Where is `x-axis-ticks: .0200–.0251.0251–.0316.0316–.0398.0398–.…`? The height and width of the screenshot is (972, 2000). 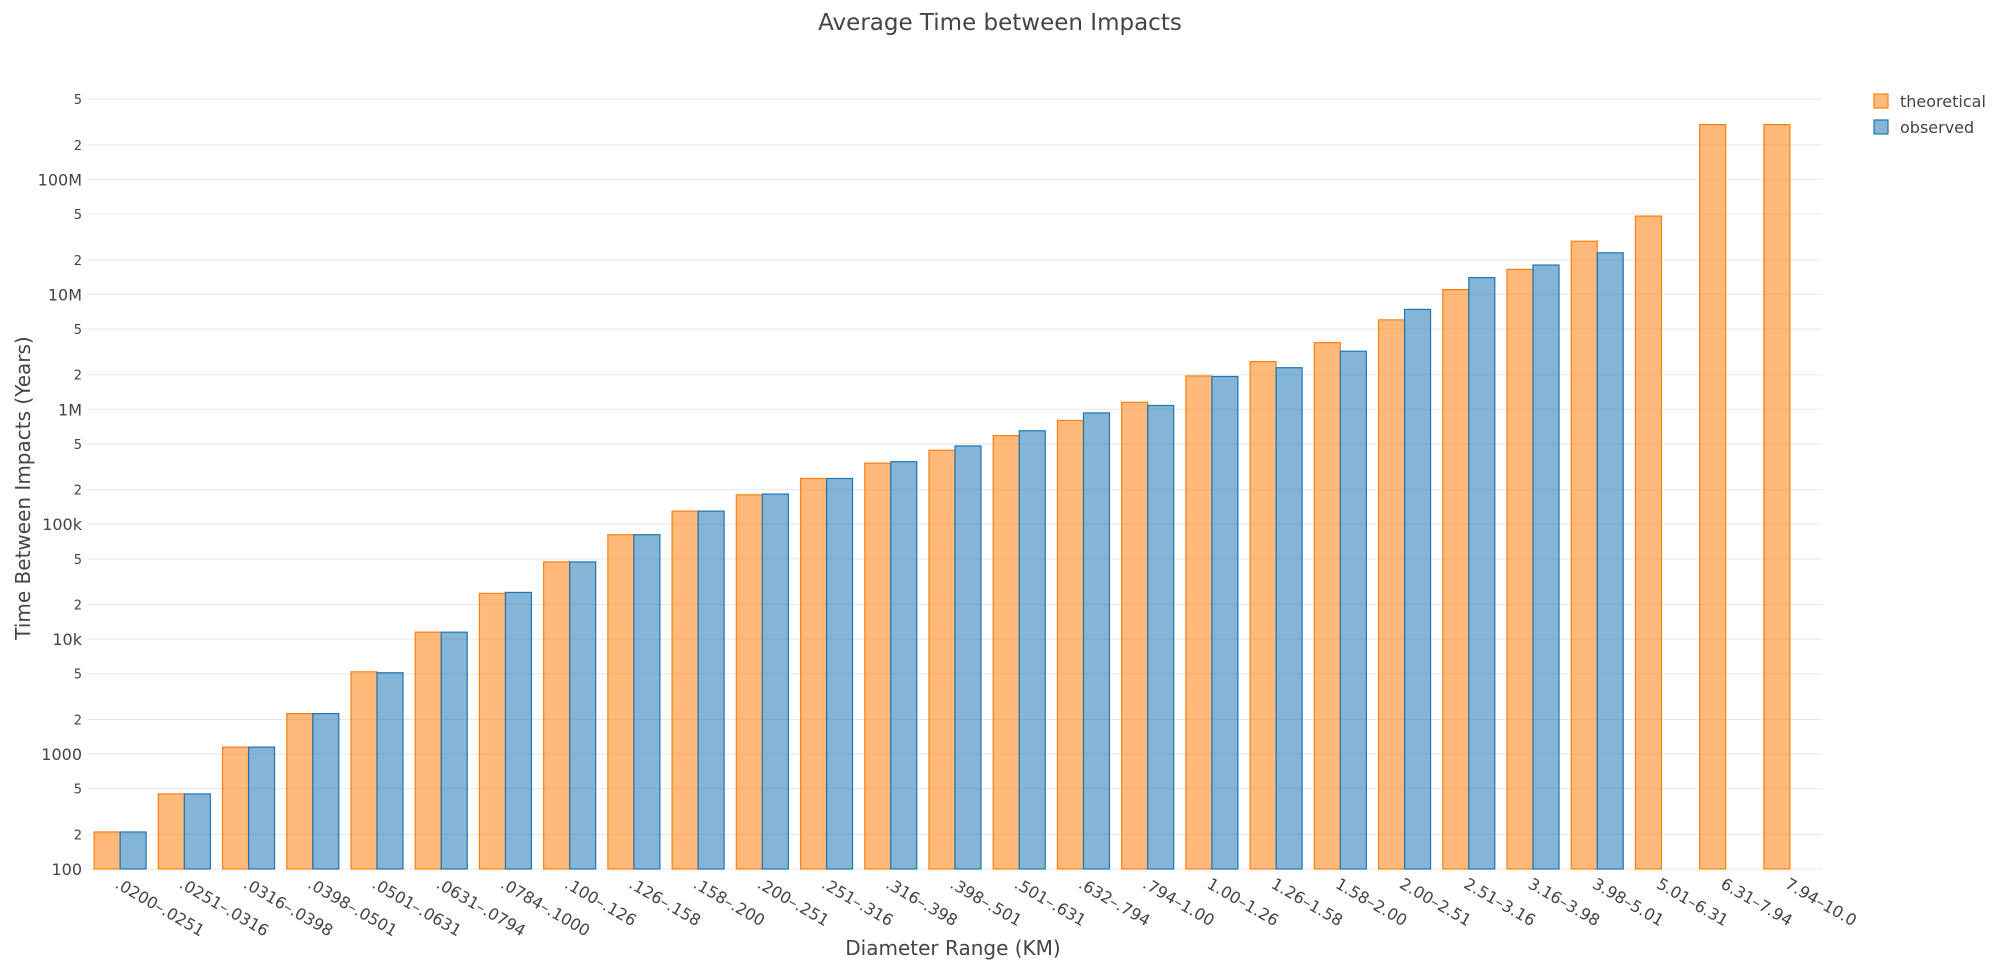
x-axis-ticks: .0200–.0251.0251–.0316.0316–.0398.0398–.… is located at coordinates (986, 907).